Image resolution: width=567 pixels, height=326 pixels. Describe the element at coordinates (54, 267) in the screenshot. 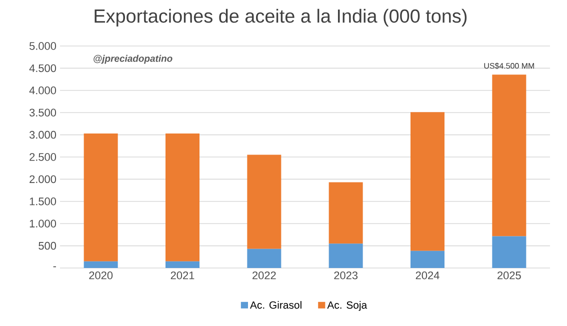

I see `y-tick-label: -` at that location.